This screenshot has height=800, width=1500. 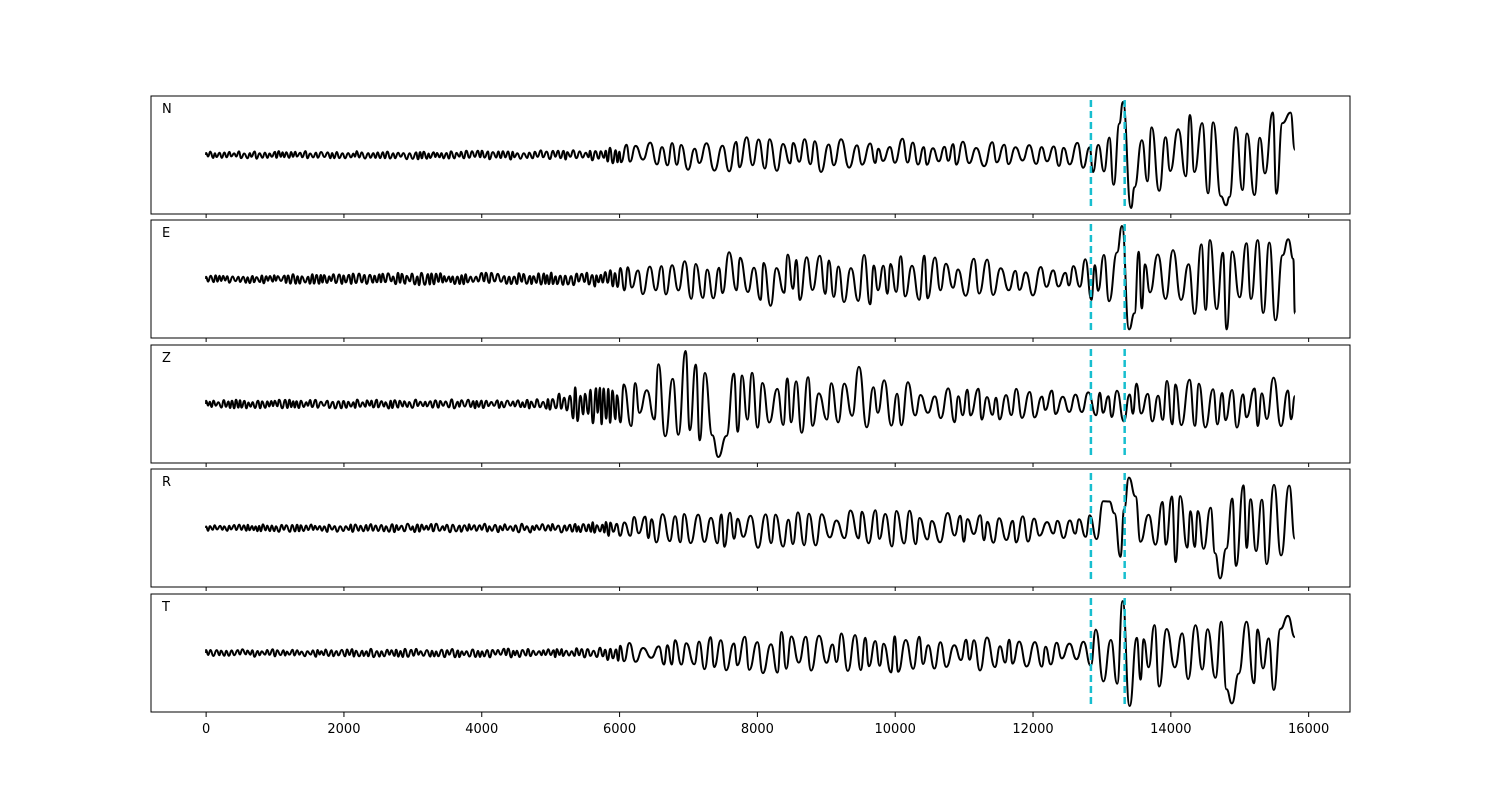 I want to click on panel-label-e: E, so click(x=166, y=233).